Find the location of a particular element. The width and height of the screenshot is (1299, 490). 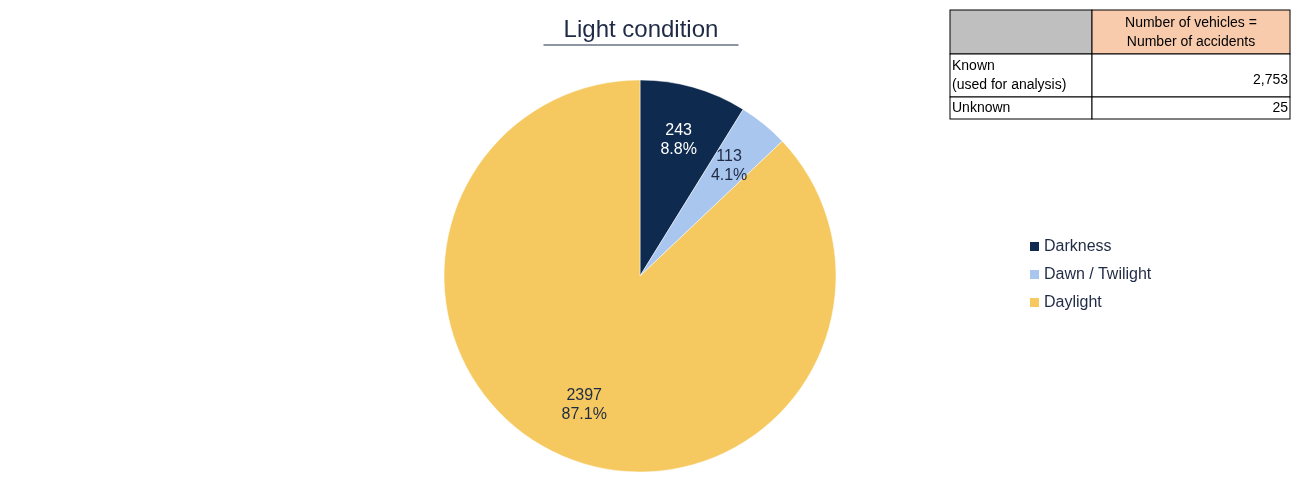

table-grid: Number of vehicles = Number of accidents Known (used for analysis) 2,753 Unknown 25 is located at coordinates (1120, 64).